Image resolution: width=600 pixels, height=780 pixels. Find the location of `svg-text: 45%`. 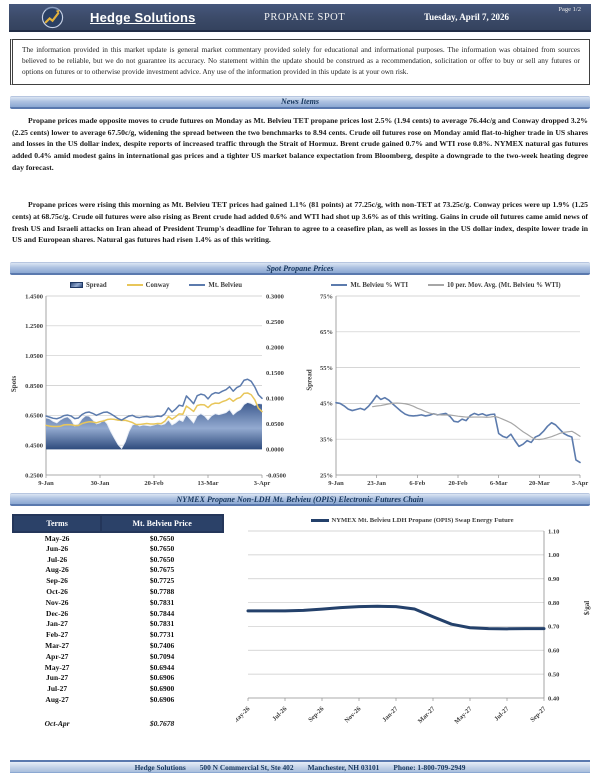

svg-text: 45% is located at coordinates (326, 404).